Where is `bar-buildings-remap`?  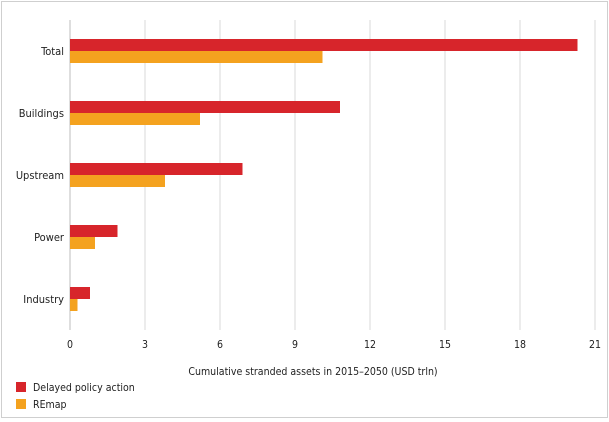 bar-buildings-remap is located at coordinates (135, 119).